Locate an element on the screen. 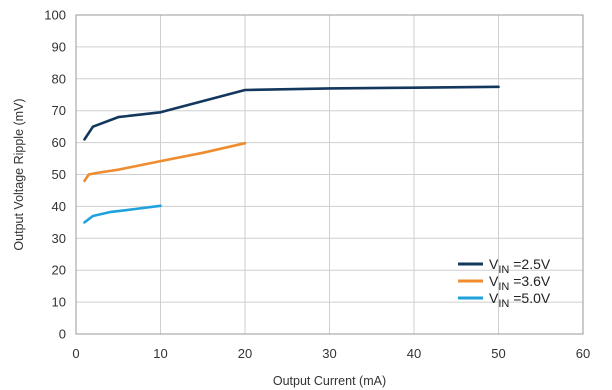 This screenshot has height=390, width=612. y-axis-title: Output Voltage Ripple (mV) is located at coordinates (19, 174).